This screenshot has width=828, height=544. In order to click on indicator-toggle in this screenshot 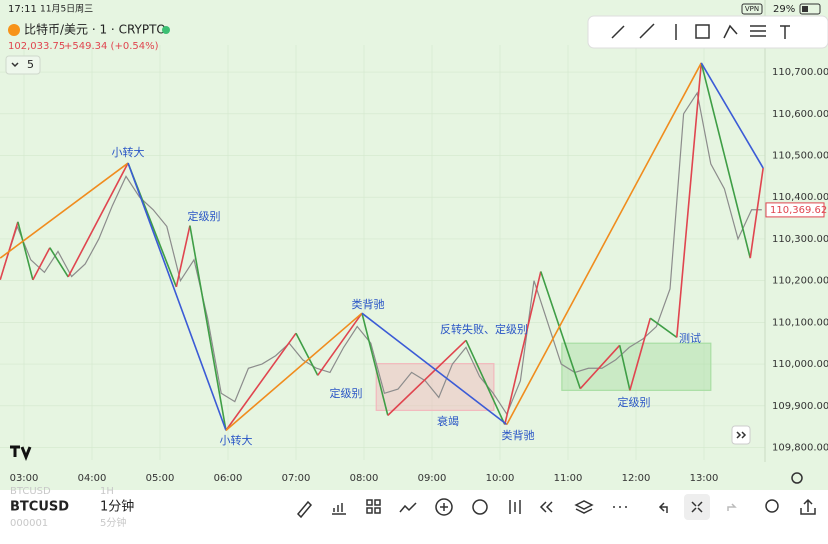, I will do `click(23, 65)`.